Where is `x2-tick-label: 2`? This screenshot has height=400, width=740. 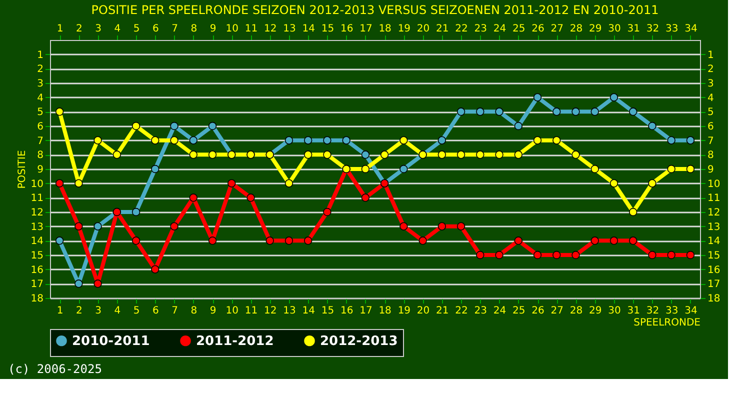
x2-tick-label: 2 is located at coordinates (79, 311).